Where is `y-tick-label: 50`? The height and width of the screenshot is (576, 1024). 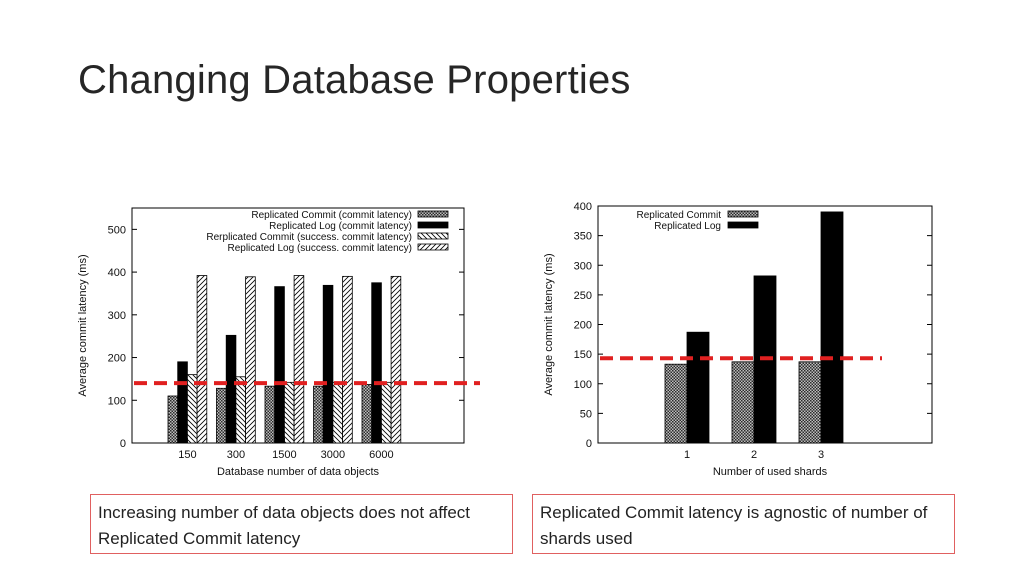 y-tick-label: 50 is located at coordinates (586, 414).